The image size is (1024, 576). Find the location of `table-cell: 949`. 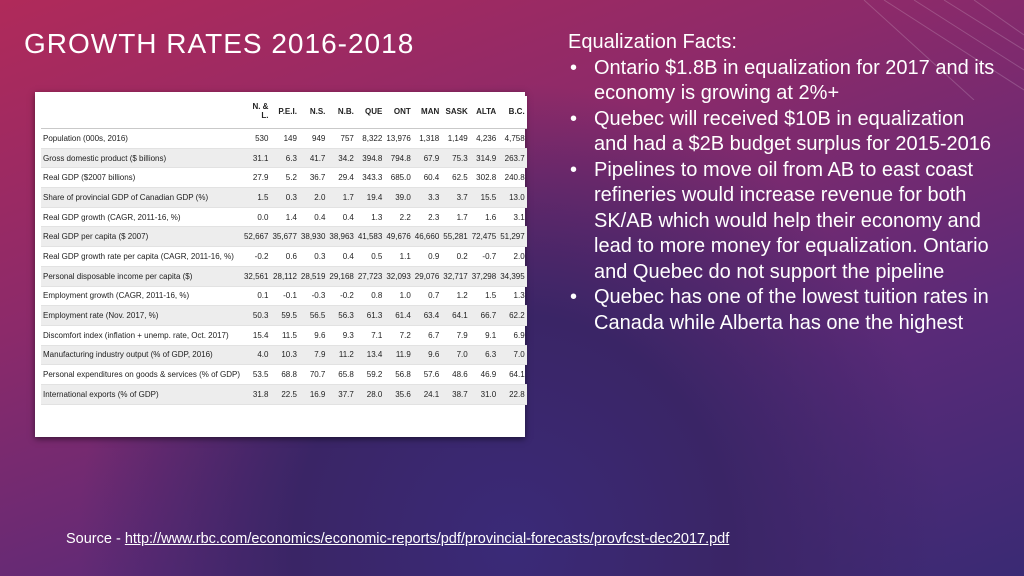

table-cell: 949 is located at coordinates (313, 138).